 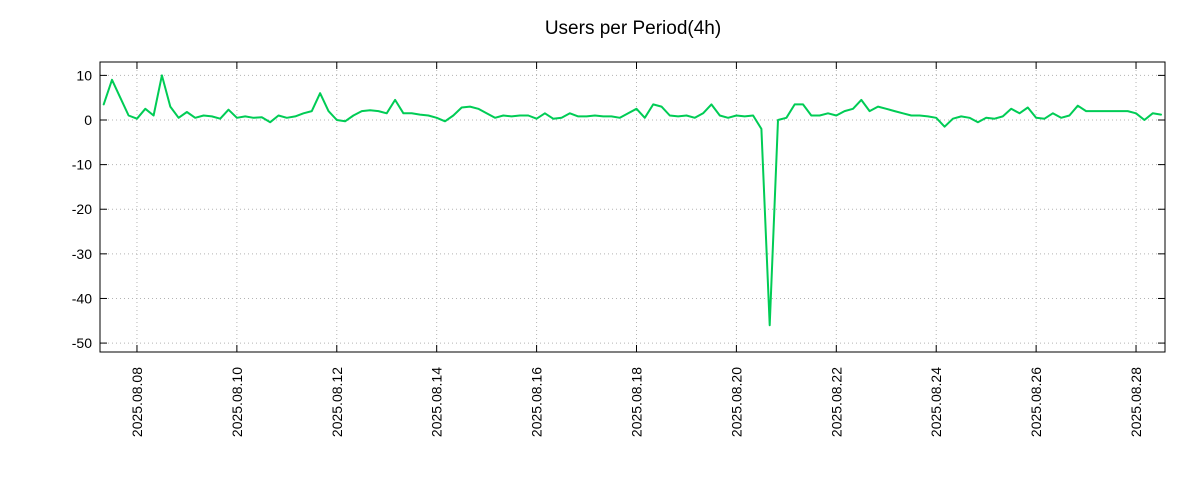 I want to click on x-axis-tick-label: 2025.08.24, so click(x=936, y=402).